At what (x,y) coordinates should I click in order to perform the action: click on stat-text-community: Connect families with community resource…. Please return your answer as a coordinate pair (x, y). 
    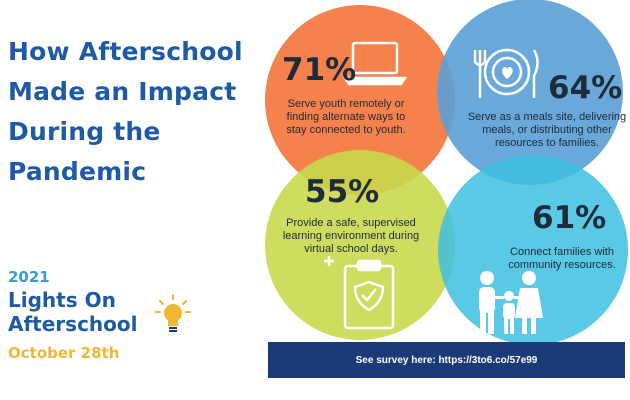
    Looking at the image, I should click on (562, 258).